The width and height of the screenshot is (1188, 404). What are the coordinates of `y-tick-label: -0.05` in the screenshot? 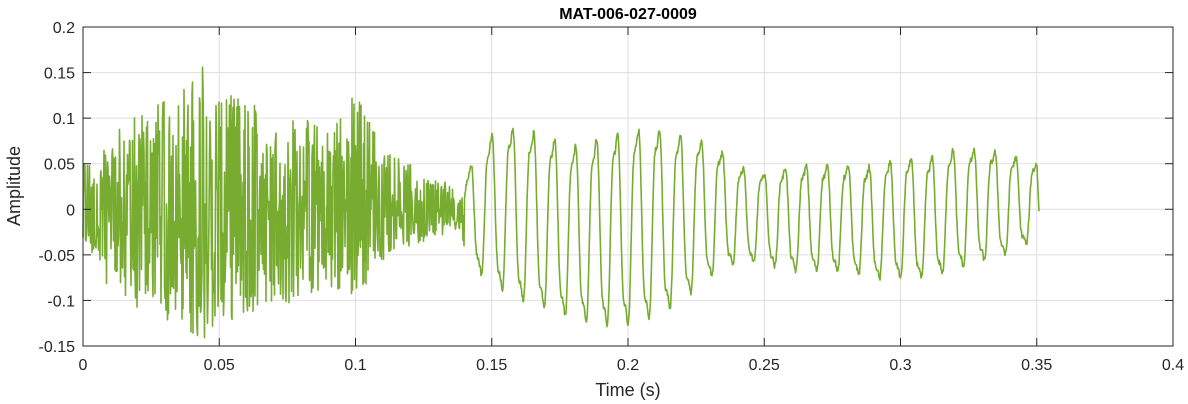 It's located at (57, 256).